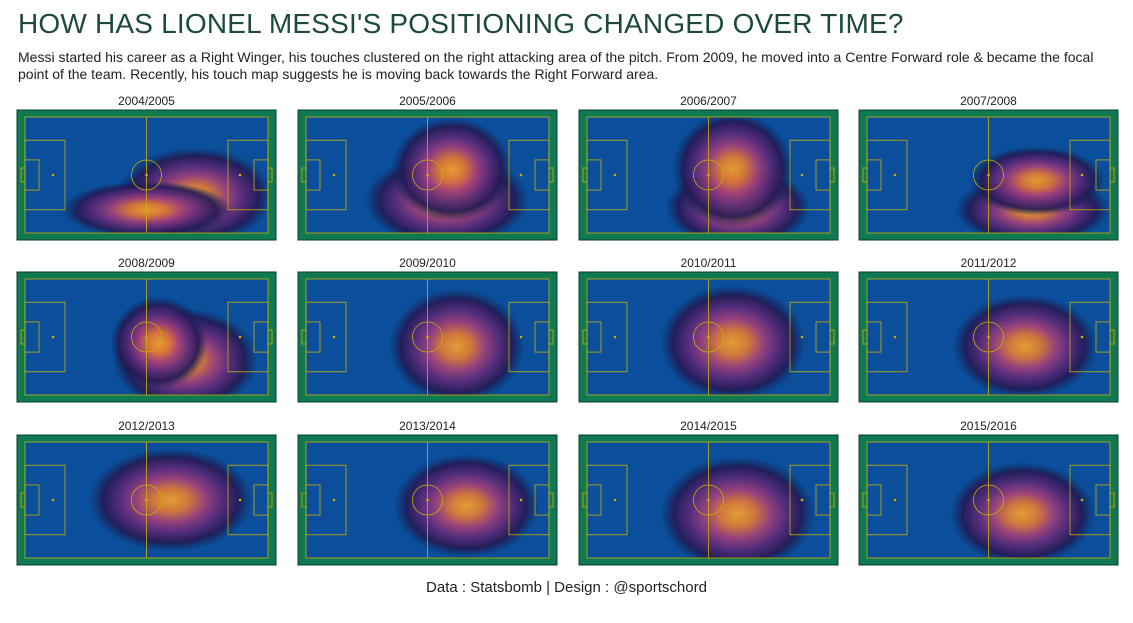 This screenshot has height=623, width=1133. Describe the element at coordinates (146, 263) in the screenshot. I see `panel-label: 2008/2009` at that location.